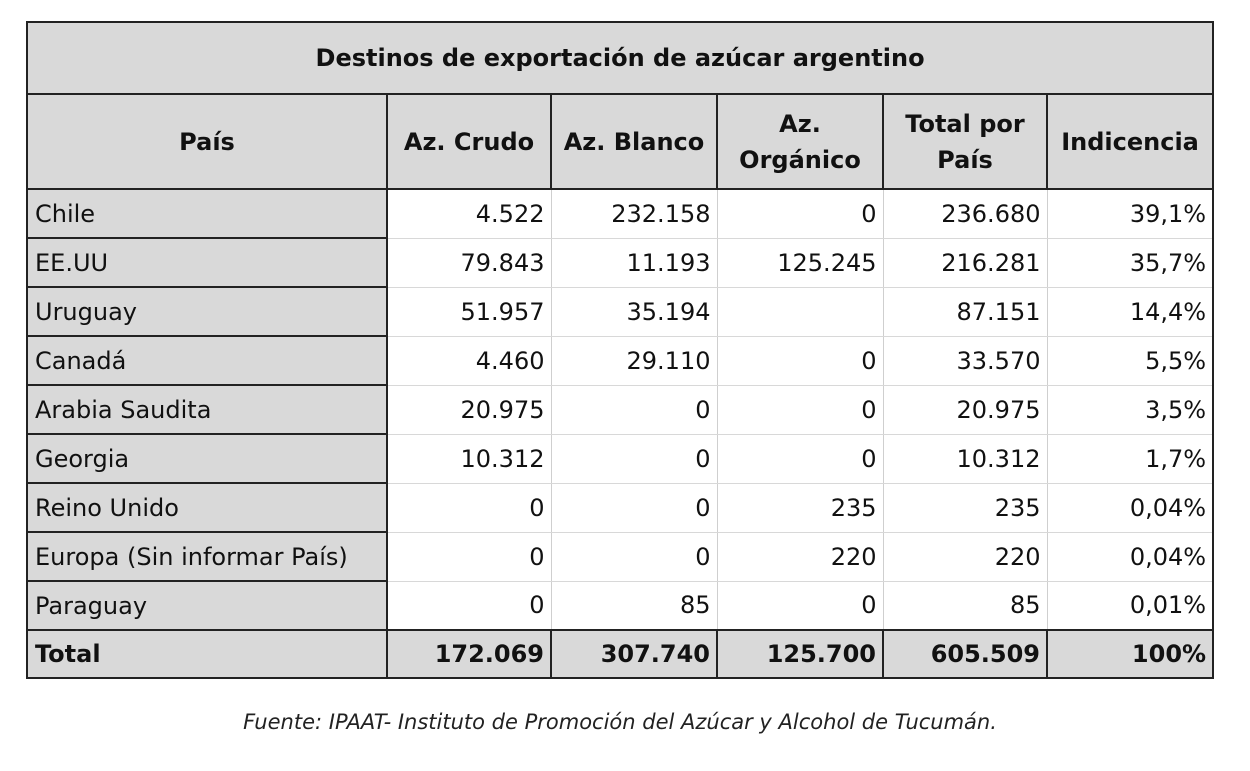 This screenshot has height=771, width=1250. What do you see at coordinates (1131, 606) in the screenshot?
I see `cell-share: 0,01%` at bounding box center [1131, 606].